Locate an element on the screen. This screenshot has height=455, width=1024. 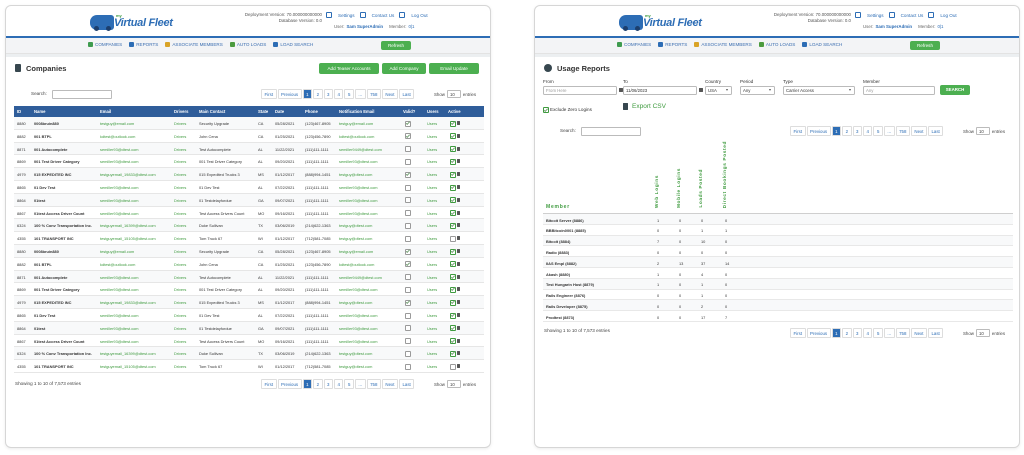
page-button: 2 is located at coordinates (847, 333).